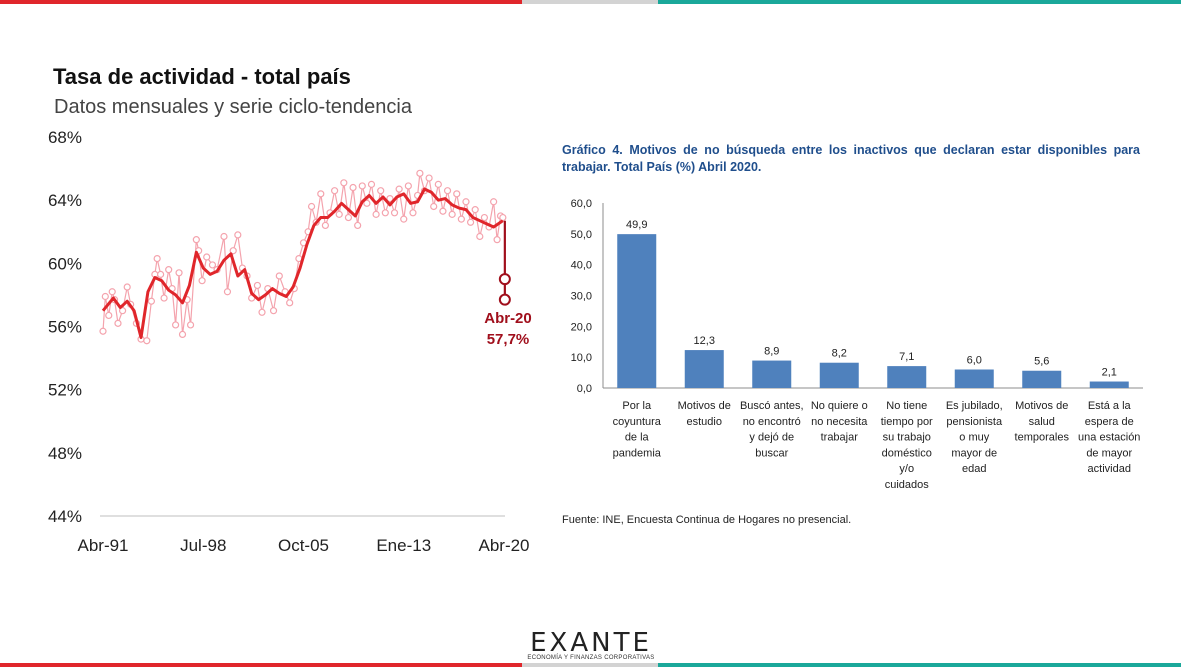 The width and height of the screenshot is (1181, 667). I want to click on bar-category-label: Es jubilado,, so click(974, 406).